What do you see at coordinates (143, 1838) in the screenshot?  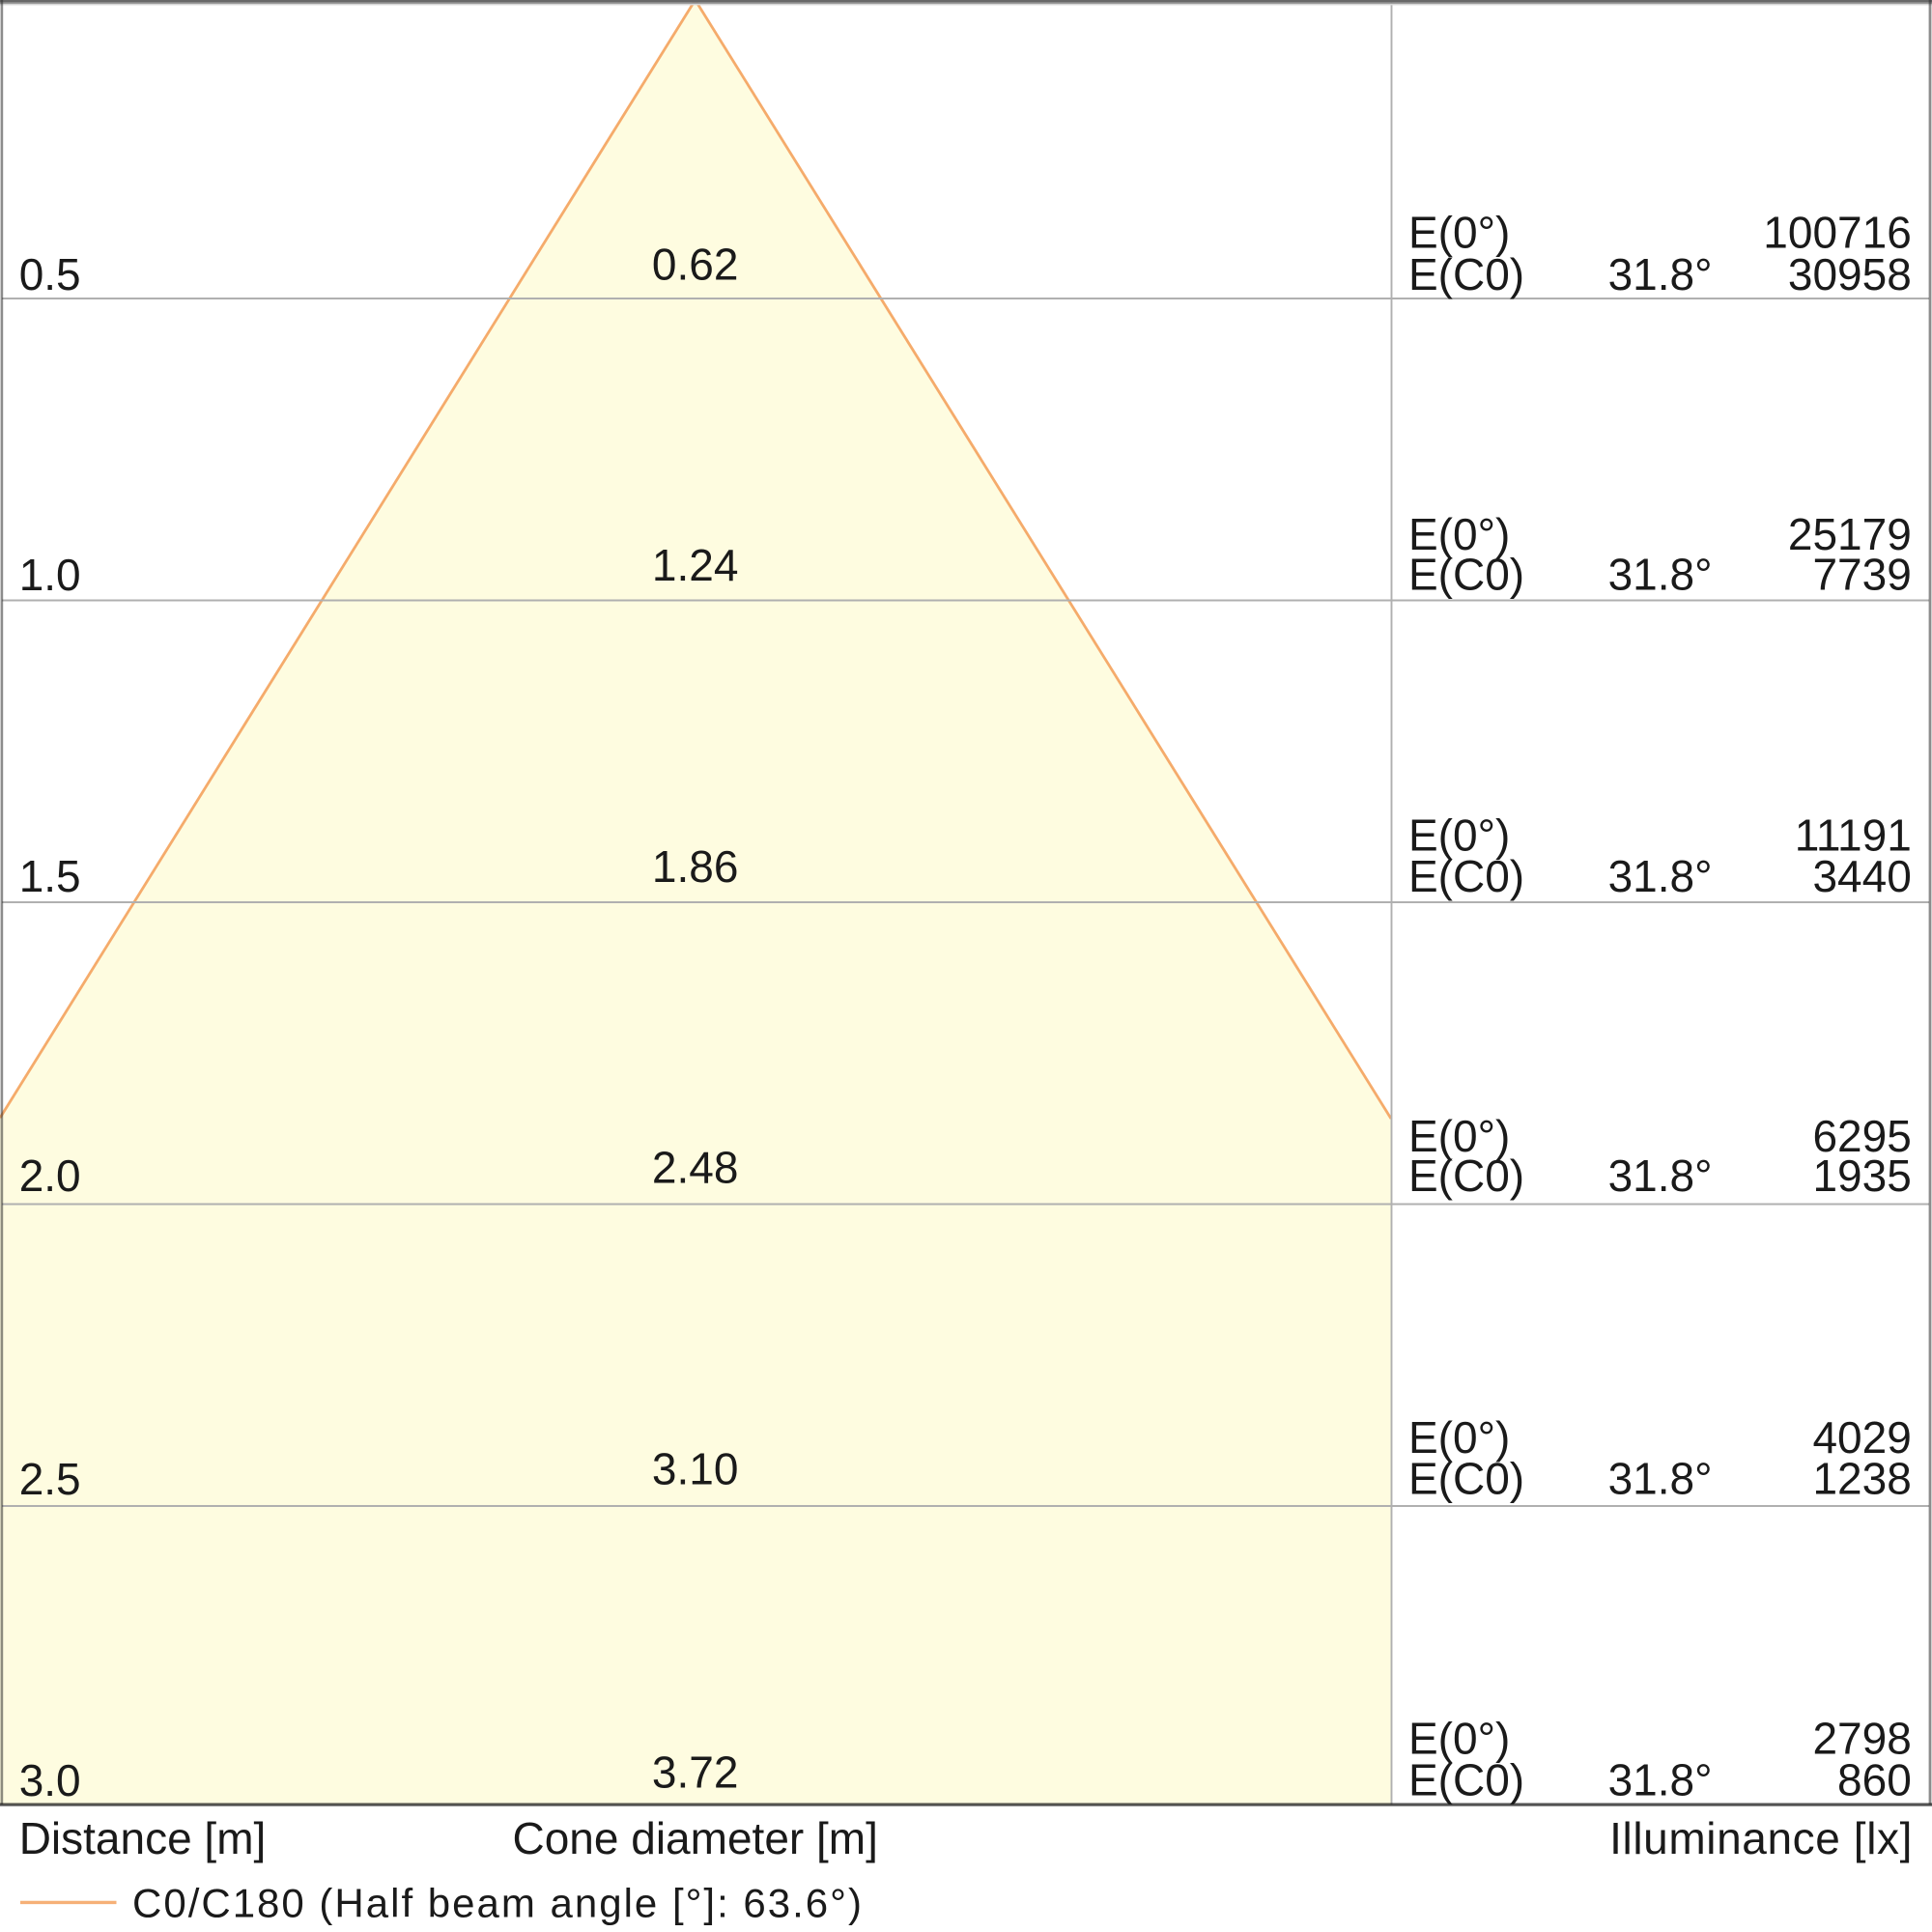 I see `svg-text: Distance [m]` at bounding box center [143, 1838].